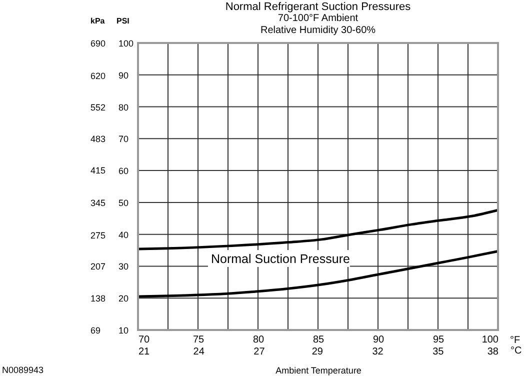 Image resolution: width=531 pixels, height=376 pixels. I want to click on y-axis-title: PSI, so click(123, 21).